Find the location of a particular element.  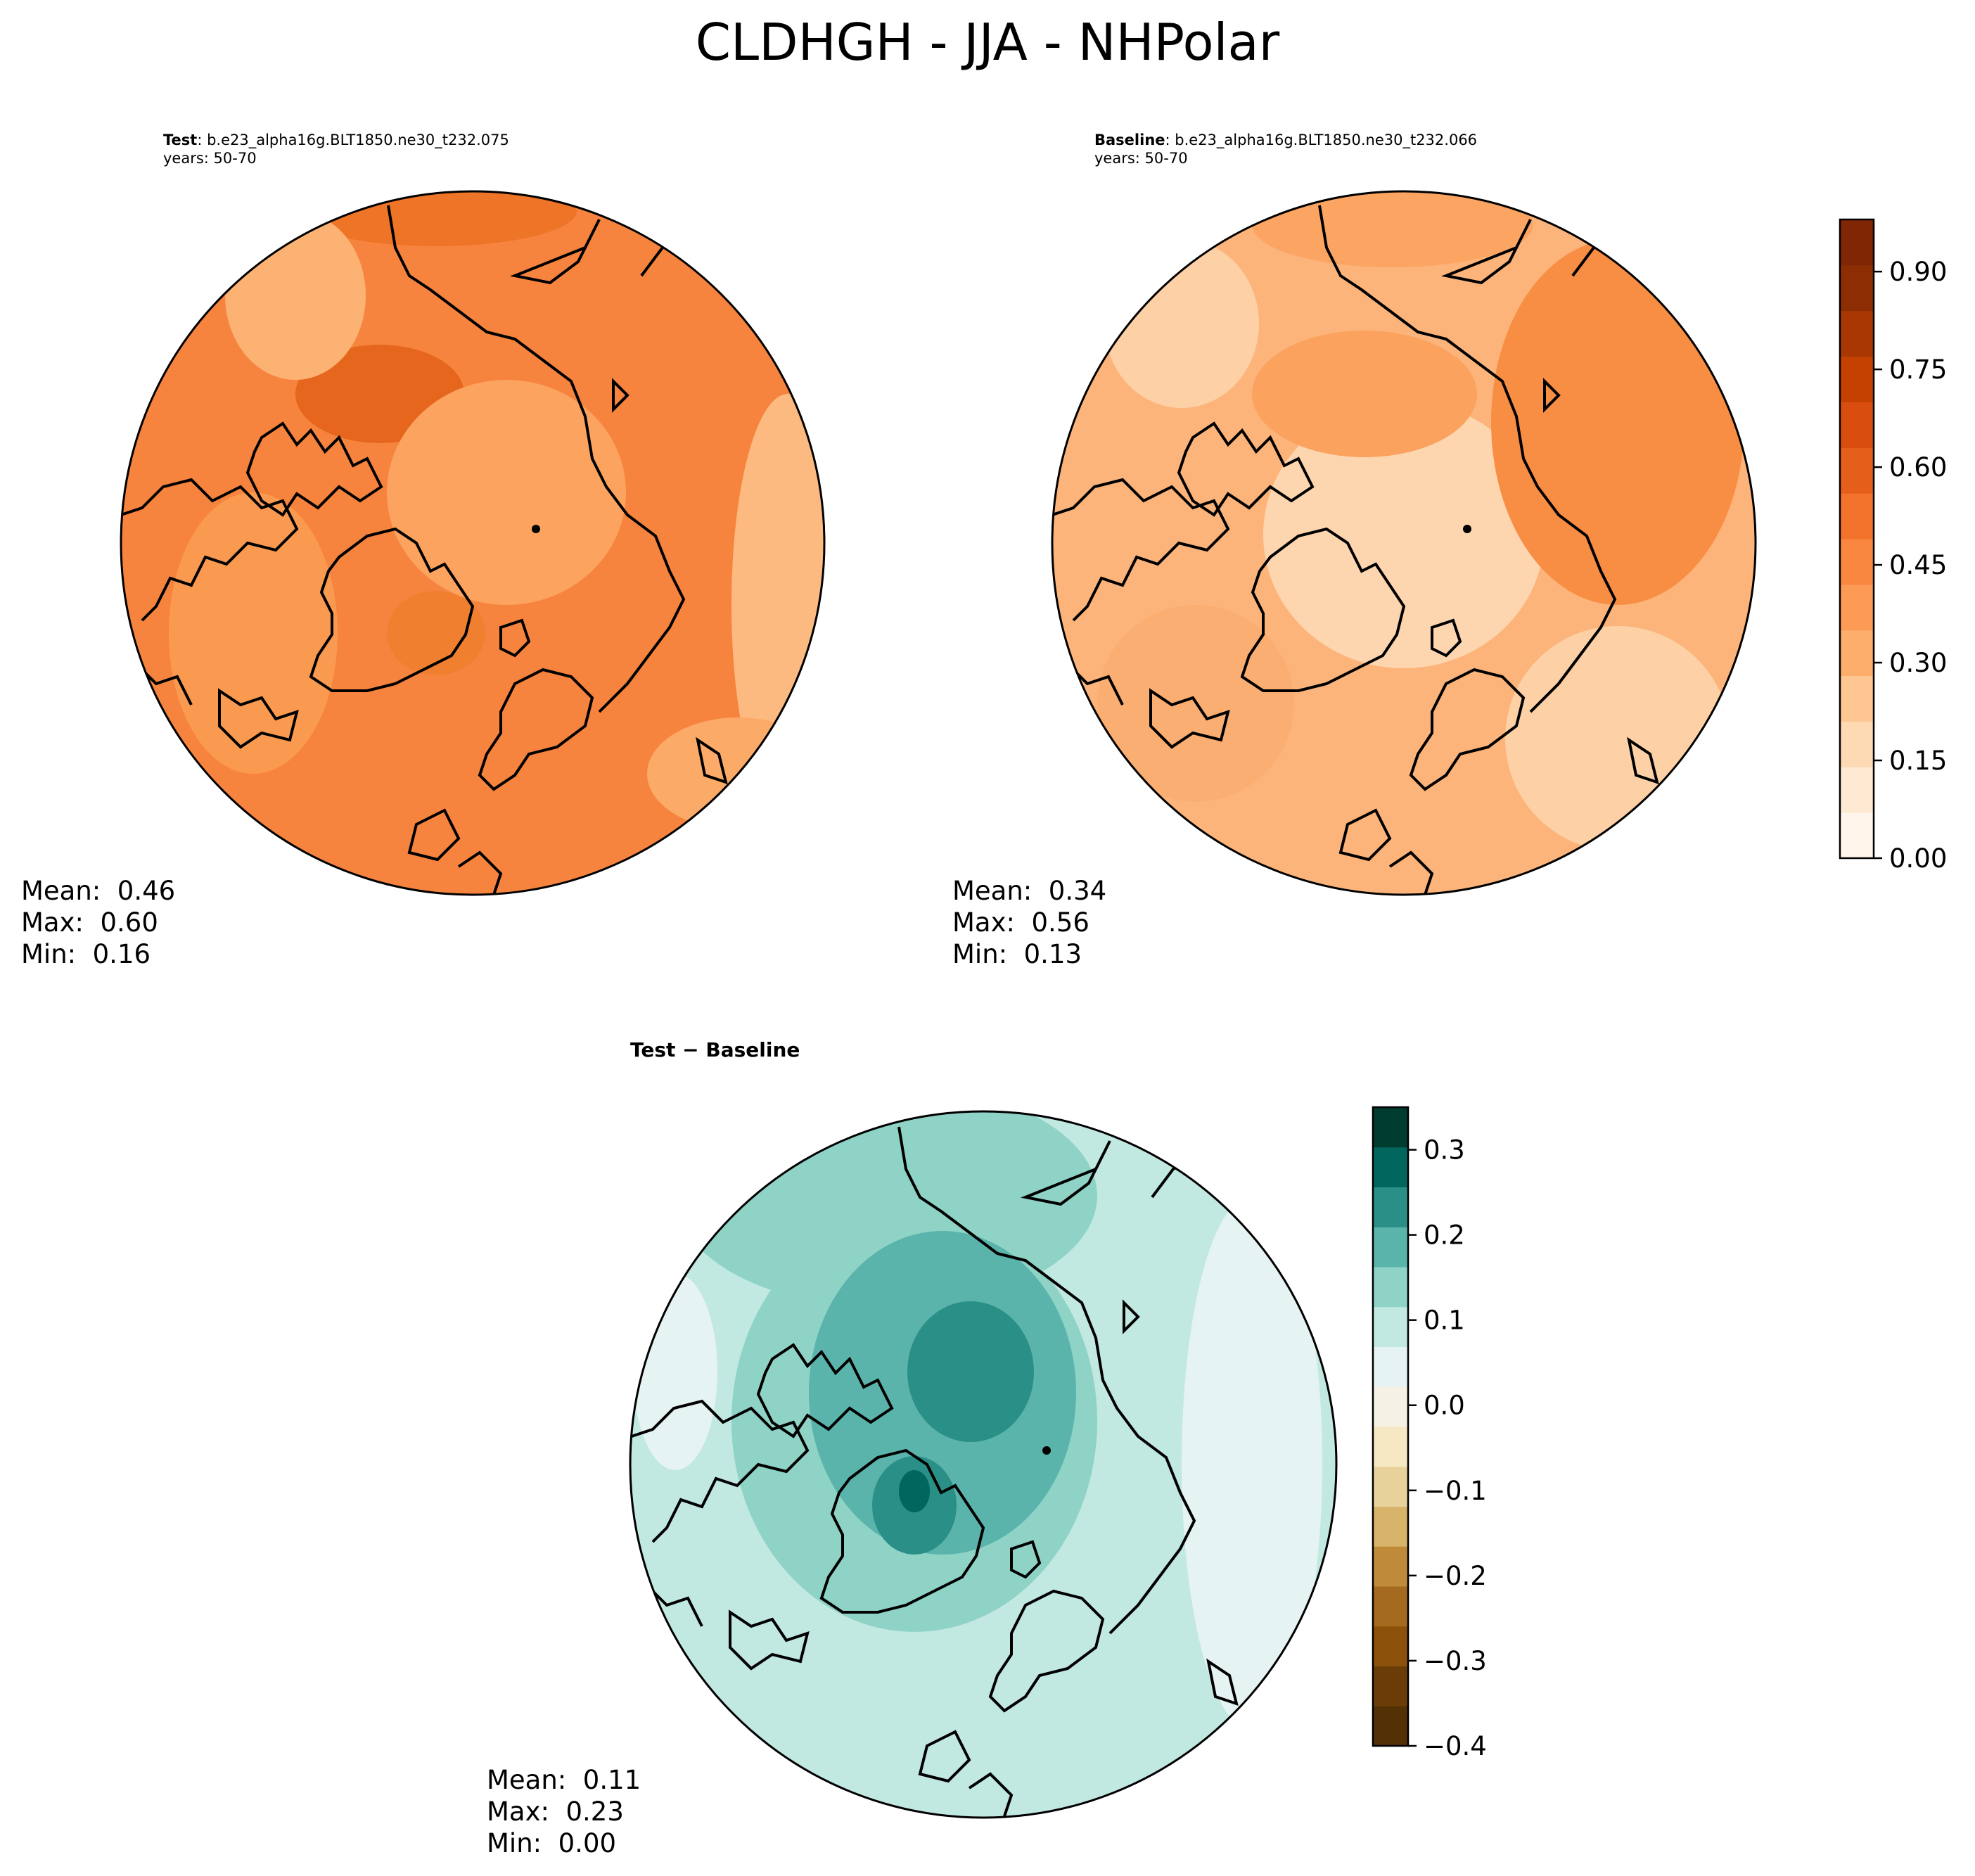

test-min: Min: 0.16 is located at coordinates (86, 954).